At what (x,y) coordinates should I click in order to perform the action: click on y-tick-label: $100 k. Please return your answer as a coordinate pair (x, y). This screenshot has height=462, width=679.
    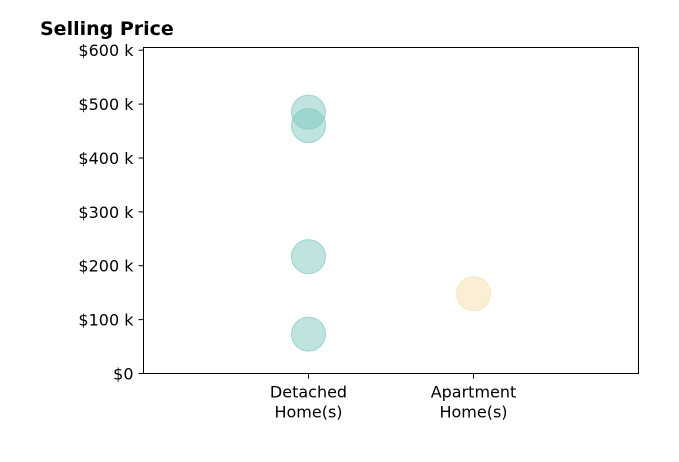
    Looking at the image, I should click on (106, 320).